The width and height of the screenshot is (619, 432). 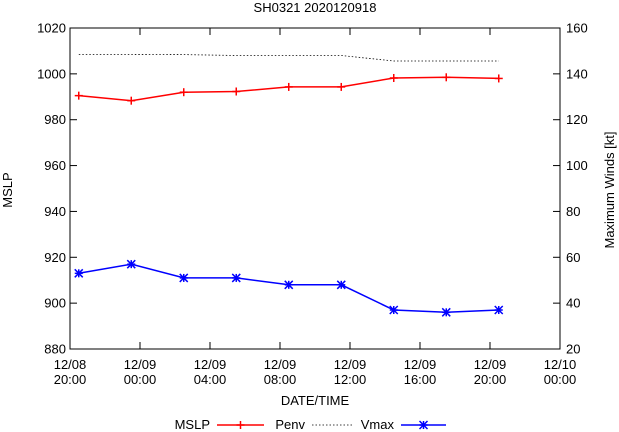 I want to click on y-left-tick-label: 1020, so click(x=51, y=28).